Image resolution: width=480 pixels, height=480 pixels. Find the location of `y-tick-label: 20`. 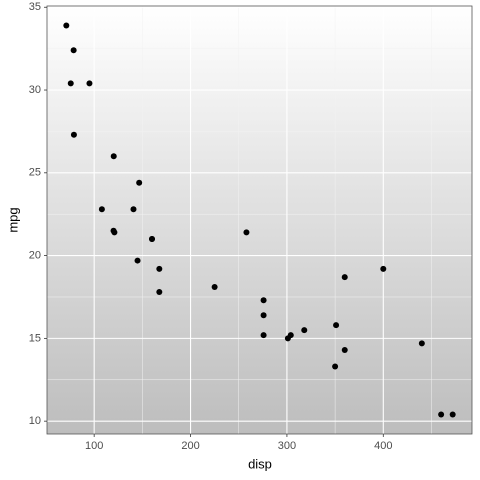

y-tick-label: 20 is located at coordinates (35, 256).